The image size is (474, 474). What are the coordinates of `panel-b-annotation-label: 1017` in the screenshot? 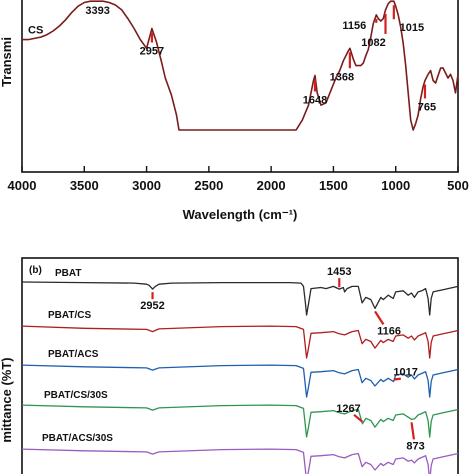 It's located at (405, 373).